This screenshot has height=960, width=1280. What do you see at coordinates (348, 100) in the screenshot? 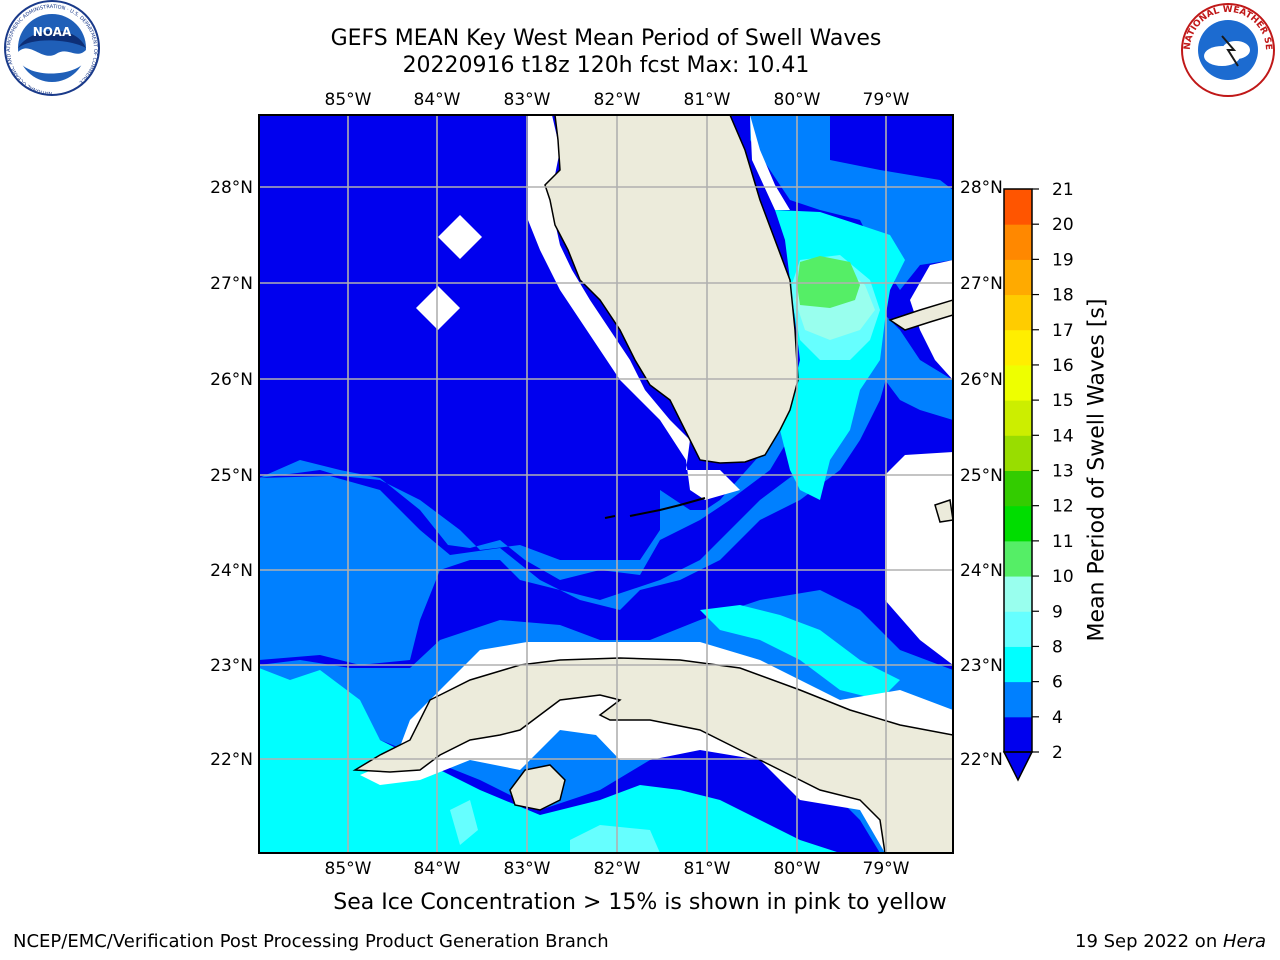
I see `lon-label-top: 85°W` at bounding box center [348, 100].